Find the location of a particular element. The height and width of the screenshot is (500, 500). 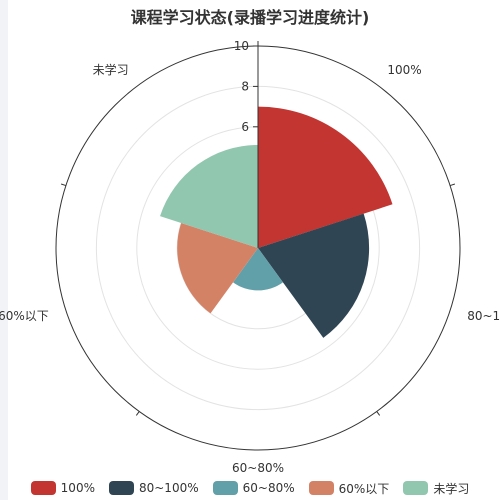

legend: 100% 80~100% 60~80% 60%以下 未学习 is located at coordinates (250, 488).